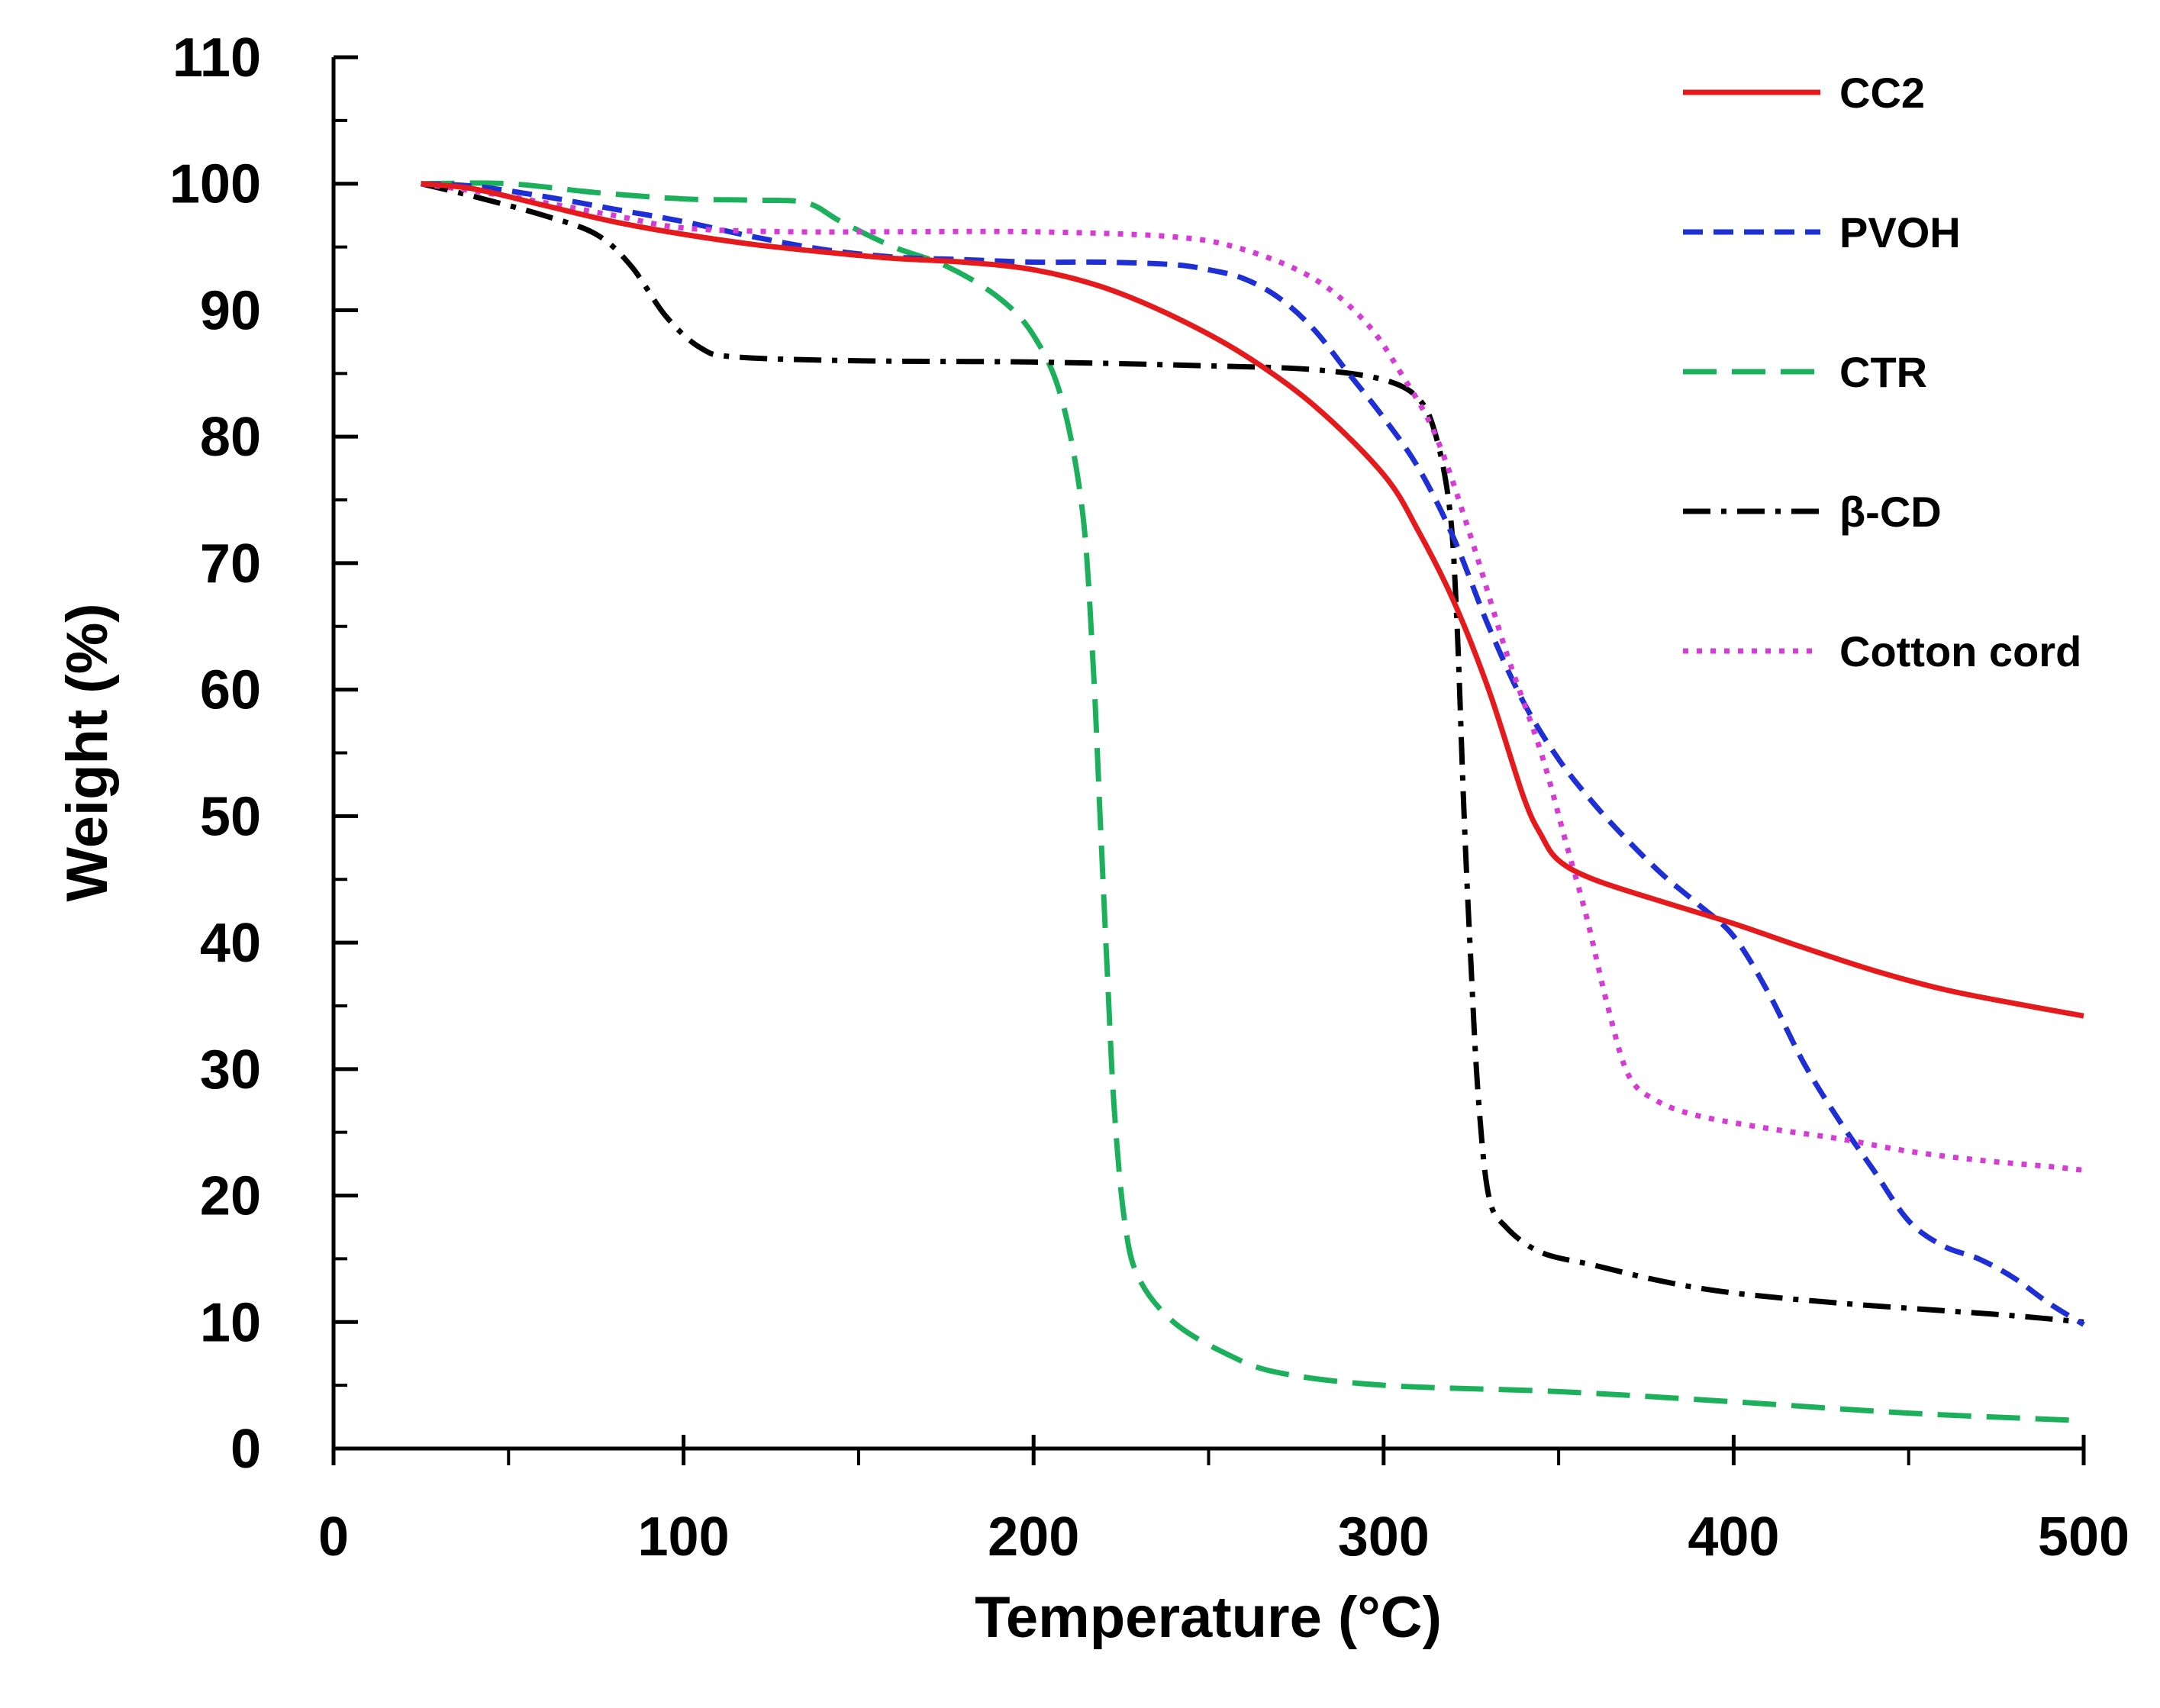 The image size is (2160, 1708). Describe the element at coordinates (230, 816) in the screenshot. I see `y-tick-label: 50` at that location.